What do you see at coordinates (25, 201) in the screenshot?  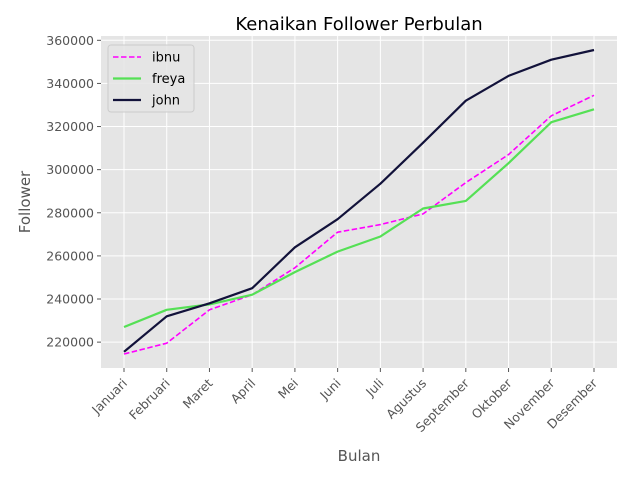 I see `y-axis-label: Follower` at bounding box center [25, 201].